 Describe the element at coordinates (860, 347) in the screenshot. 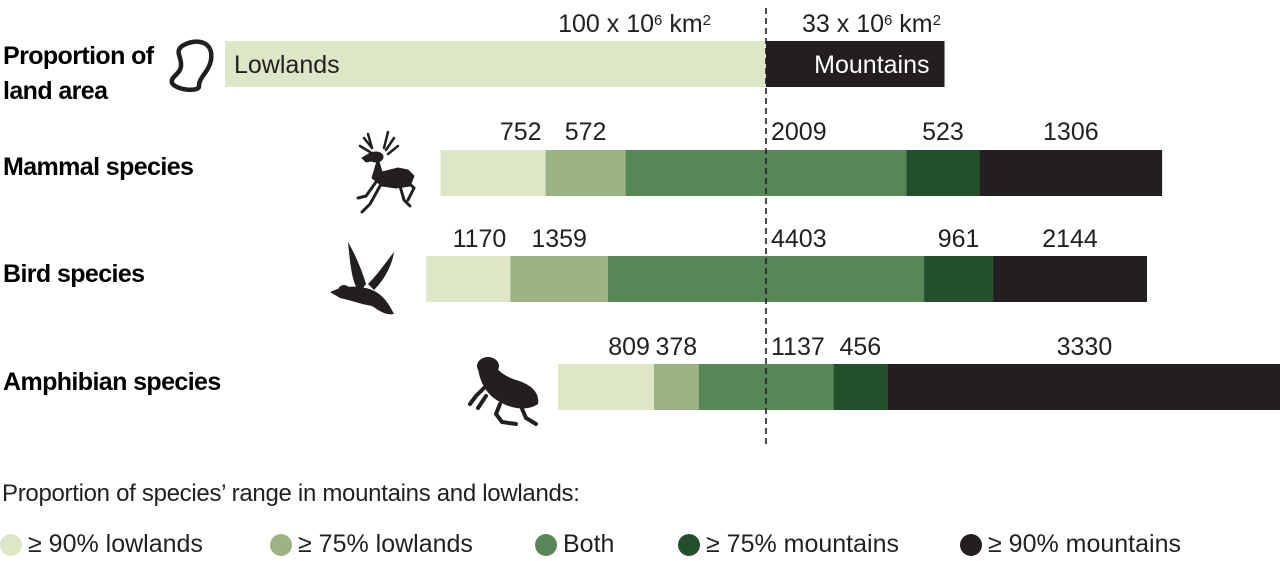

I see `amphibian-value-label-4: 456` at that location.